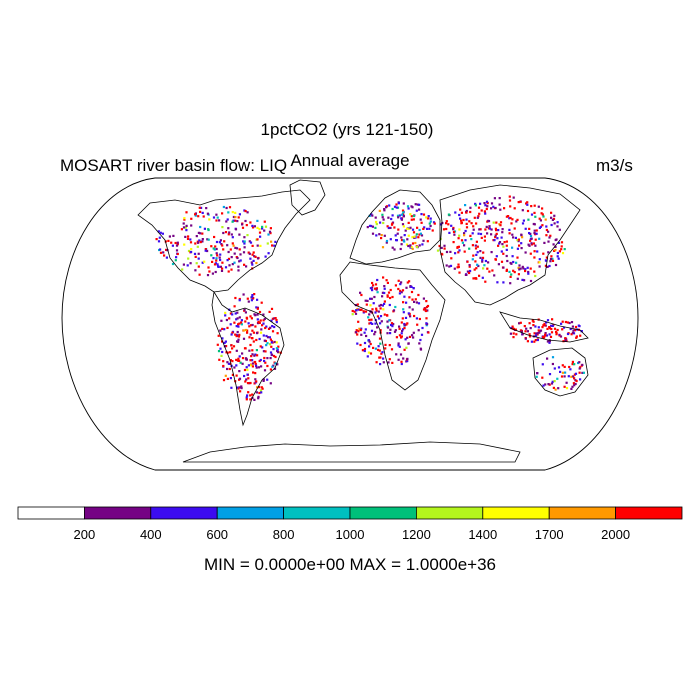  What do you see at coordinates (224, 241) in the screenshot?
I see `coast-north-america` at bounding box center [224, 241].